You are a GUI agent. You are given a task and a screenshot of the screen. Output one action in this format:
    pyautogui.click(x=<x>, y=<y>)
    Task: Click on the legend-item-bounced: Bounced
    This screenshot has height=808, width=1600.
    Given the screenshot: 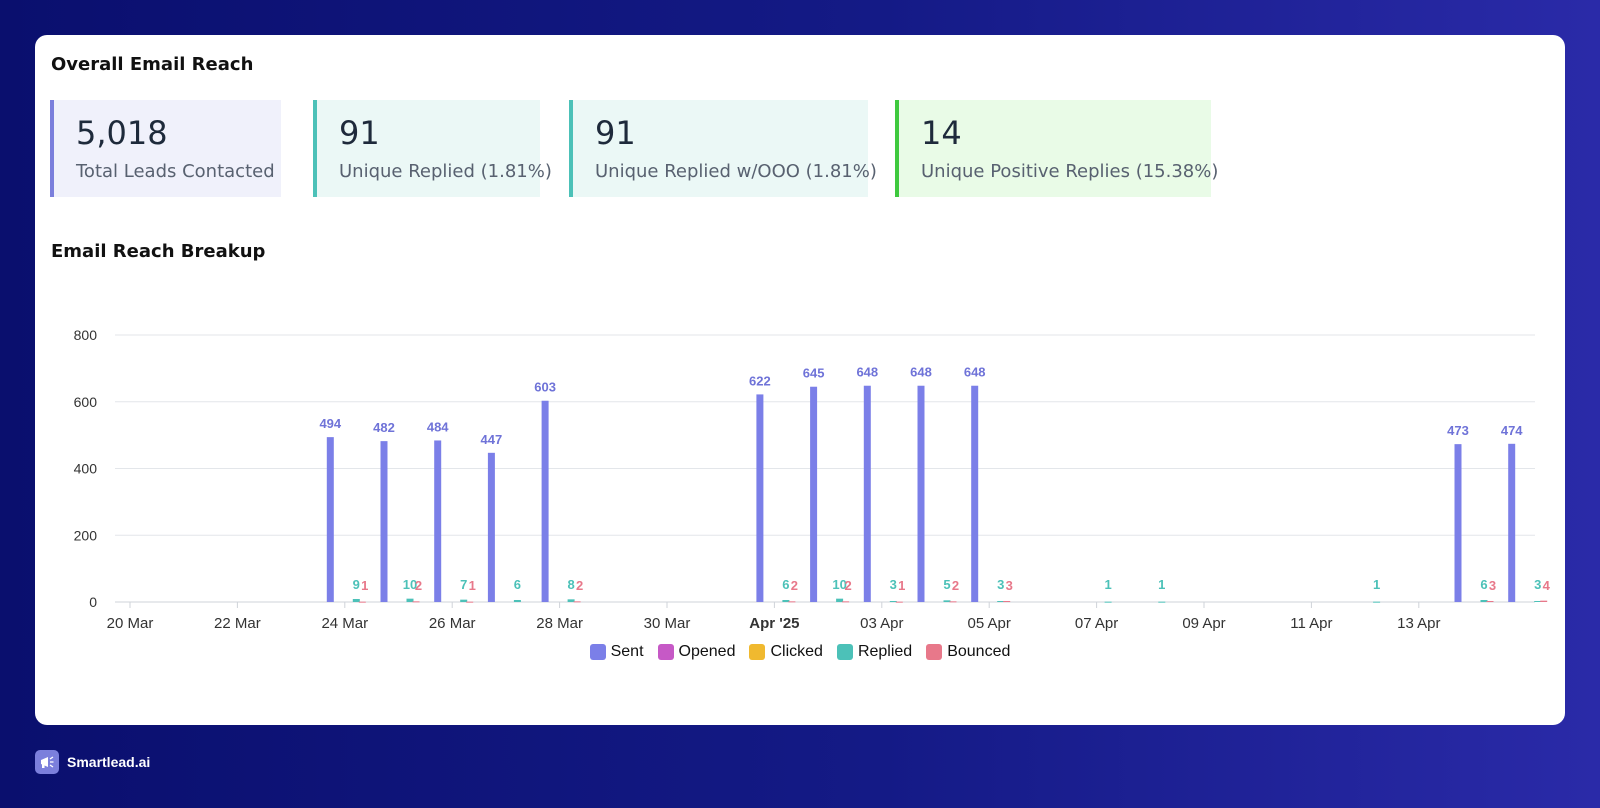 What is the action you would take?
    pyautogui.click(x=968, y=652)
    